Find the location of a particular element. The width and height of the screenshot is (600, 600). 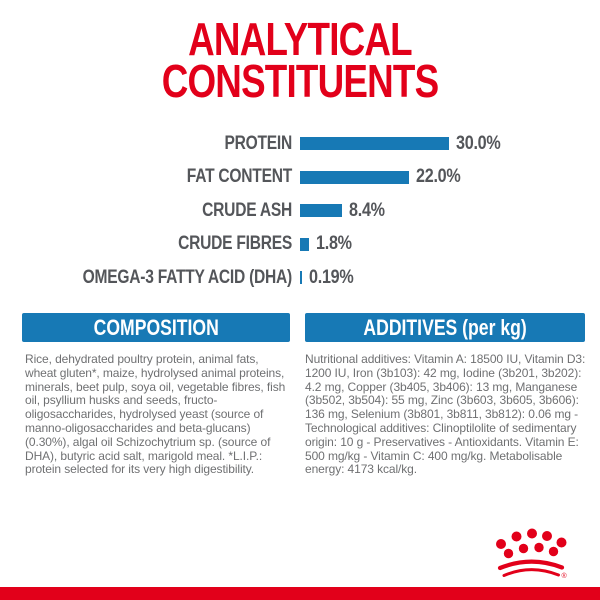

chart-row: FAT CONTENT 22.0% is located at coordinates (300, 178).